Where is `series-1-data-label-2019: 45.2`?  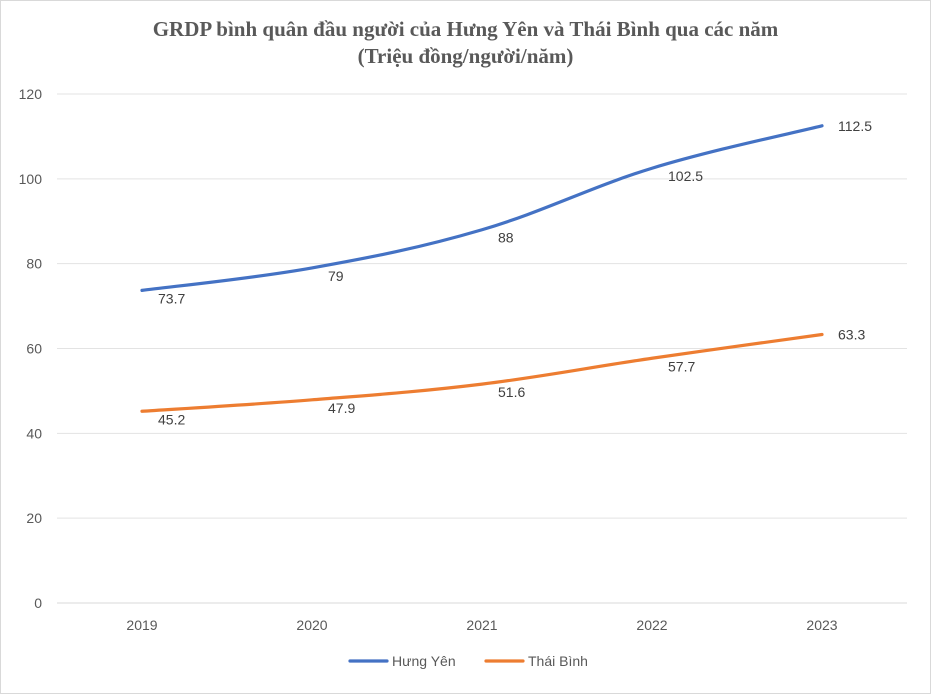
series-1-data-label-2019: 45.2 is located at coordinates (171, 419).